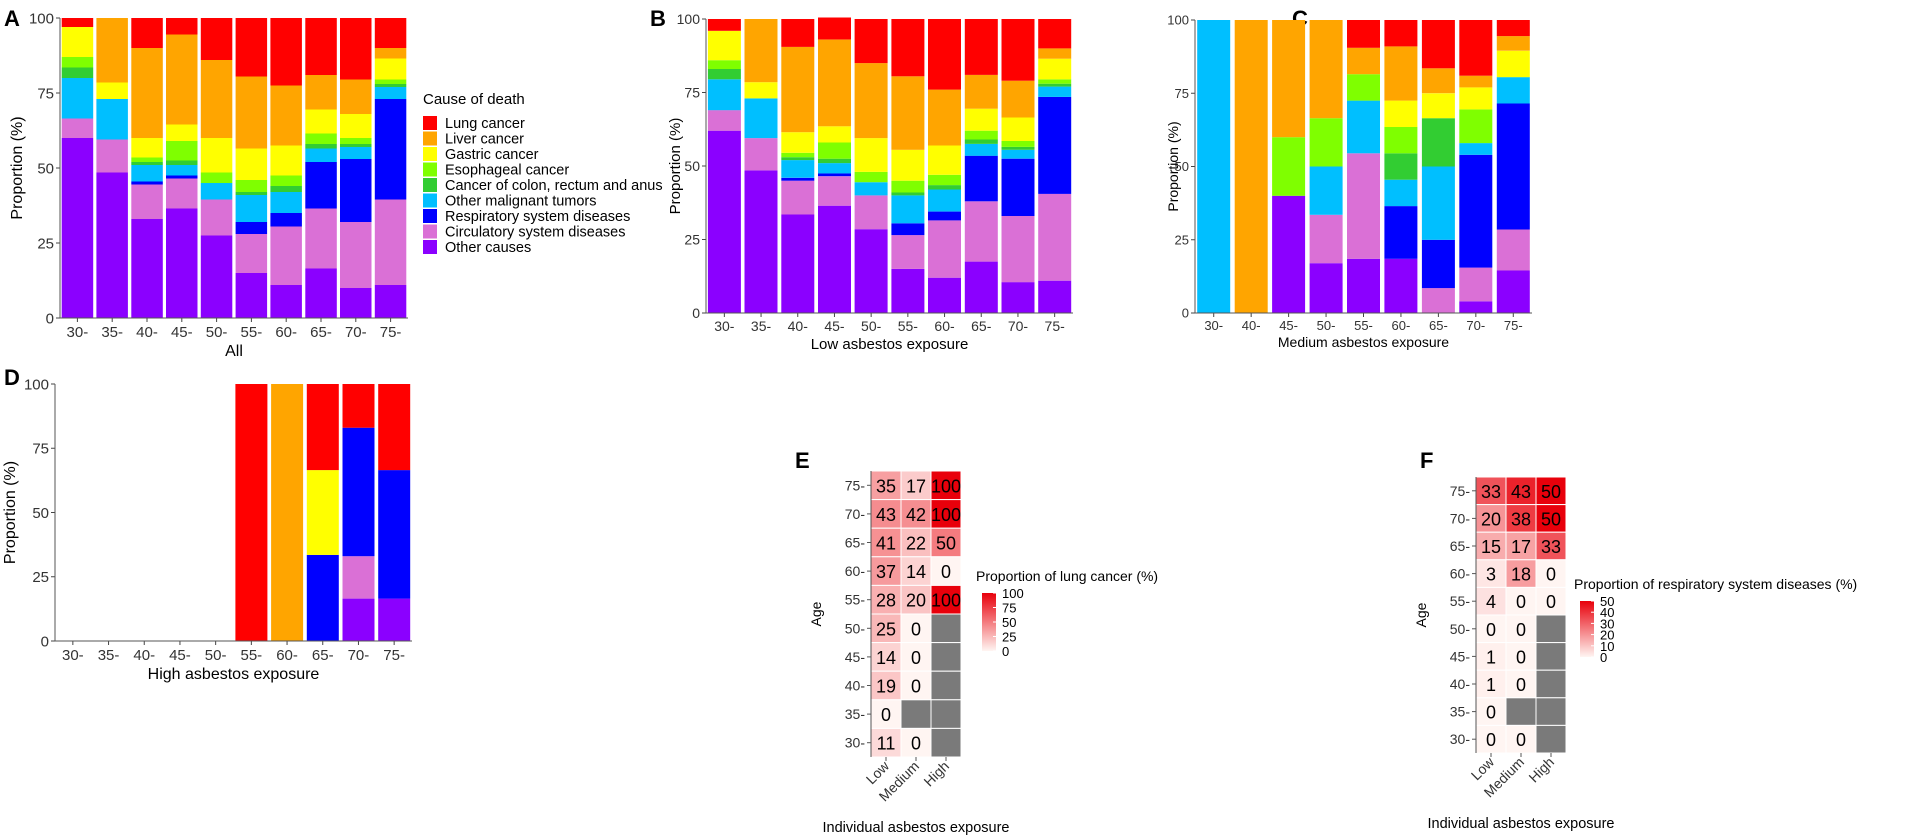  What do you see at coordinates (394, 534) in the screenshot?
I see `bar-d-75-respiratory-system-diseases` at bounding box center [394, 534].